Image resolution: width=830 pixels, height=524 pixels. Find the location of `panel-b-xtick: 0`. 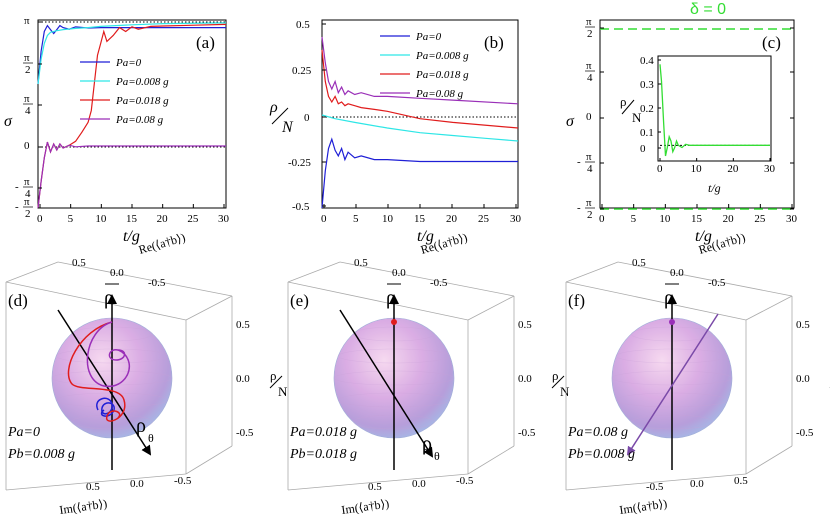

panel-b-xtick: 0 is located at coordinates (324, 219).